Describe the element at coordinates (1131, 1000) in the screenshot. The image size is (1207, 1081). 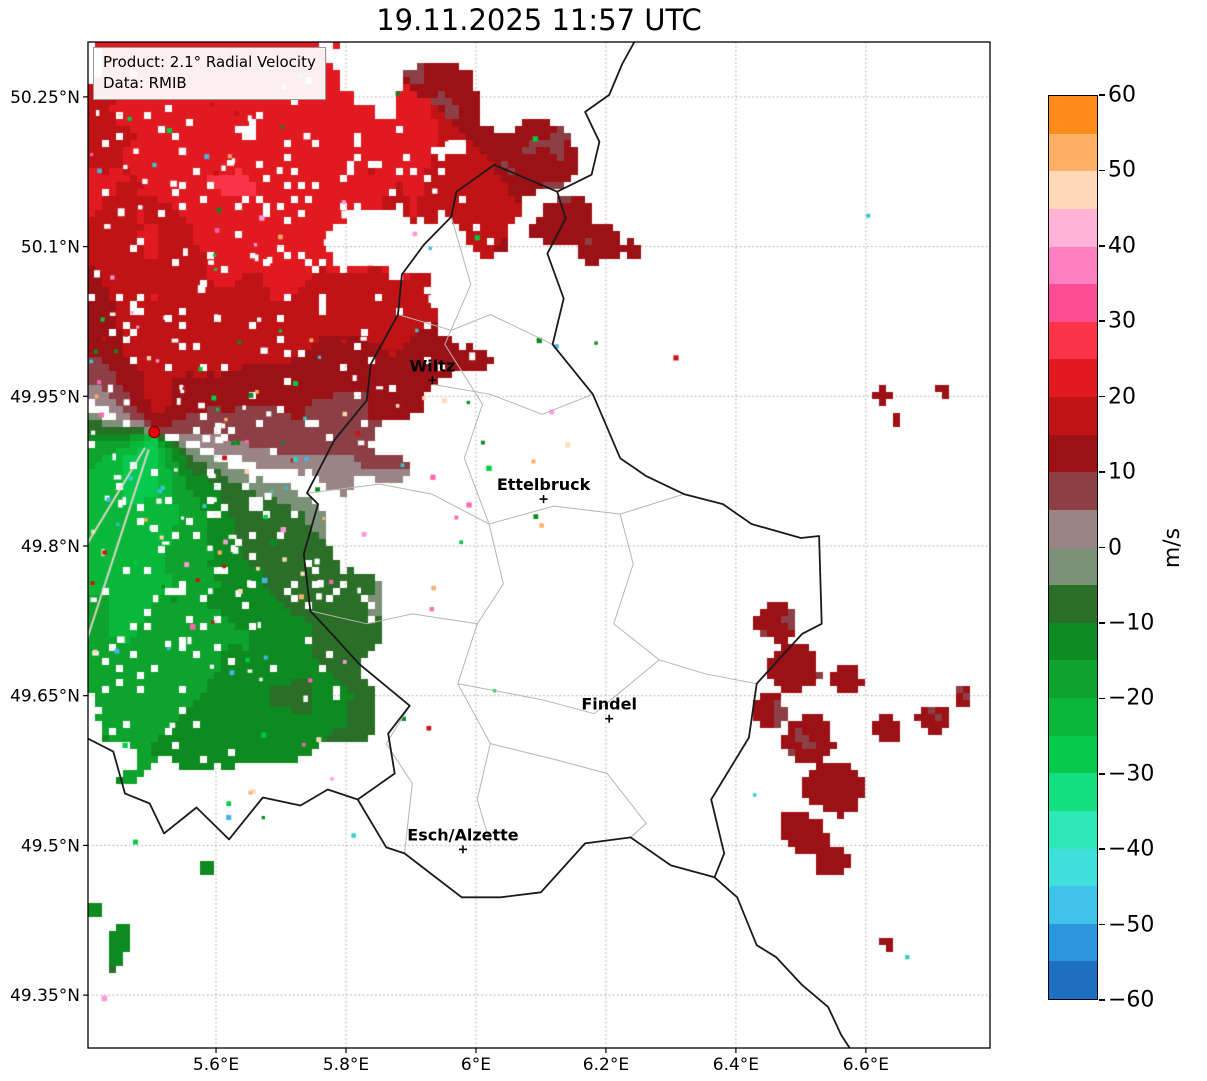
I see `colorbar-tick-label: −60` at that location.